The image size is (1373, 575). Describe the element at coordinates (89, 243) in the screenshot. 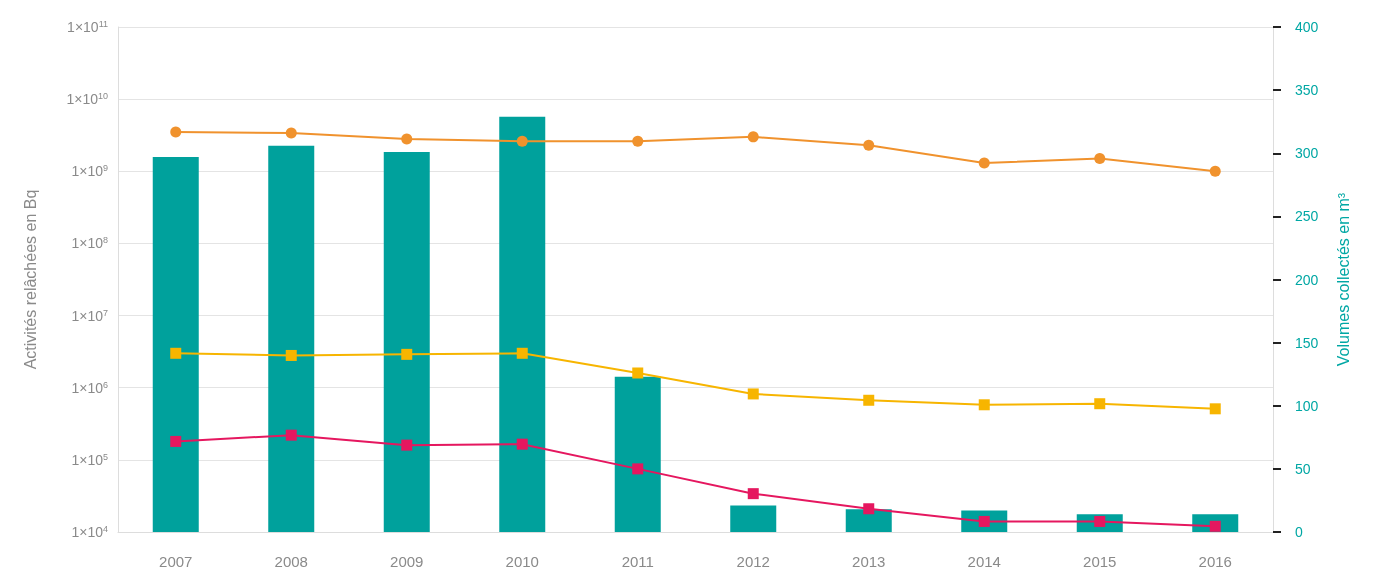

I see `y-tick-label: 1×10$^{8}$` at that location.